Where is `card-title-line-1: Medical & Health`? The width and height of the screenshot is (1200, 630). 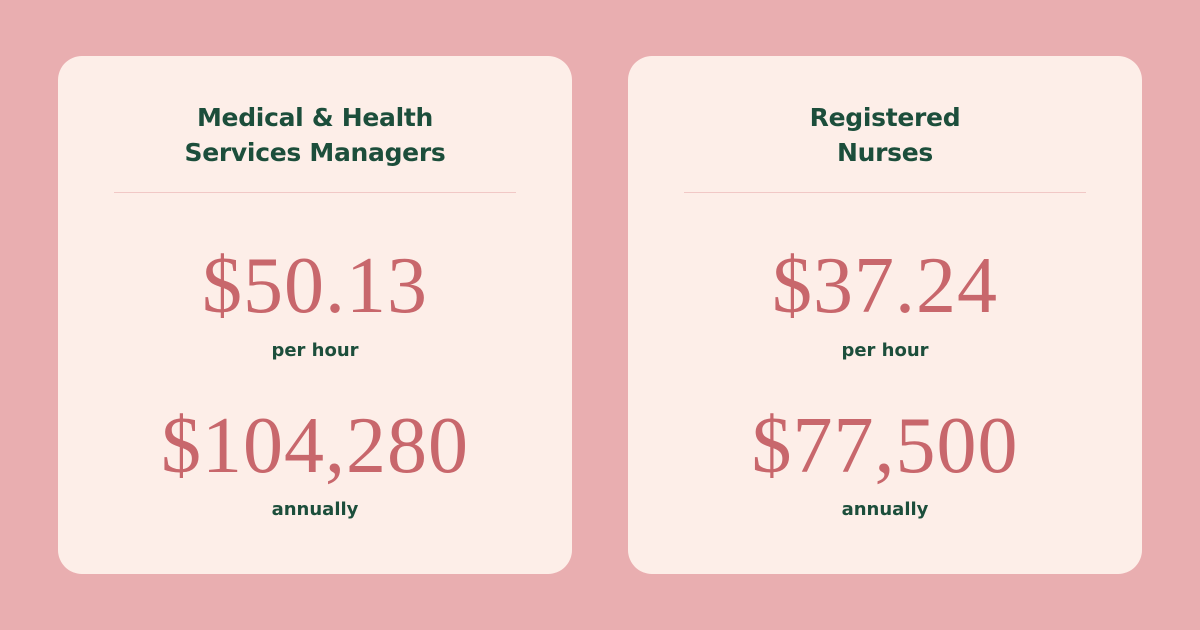
card-title-line-1: Medical & Health is located at coordinates (315, 117).